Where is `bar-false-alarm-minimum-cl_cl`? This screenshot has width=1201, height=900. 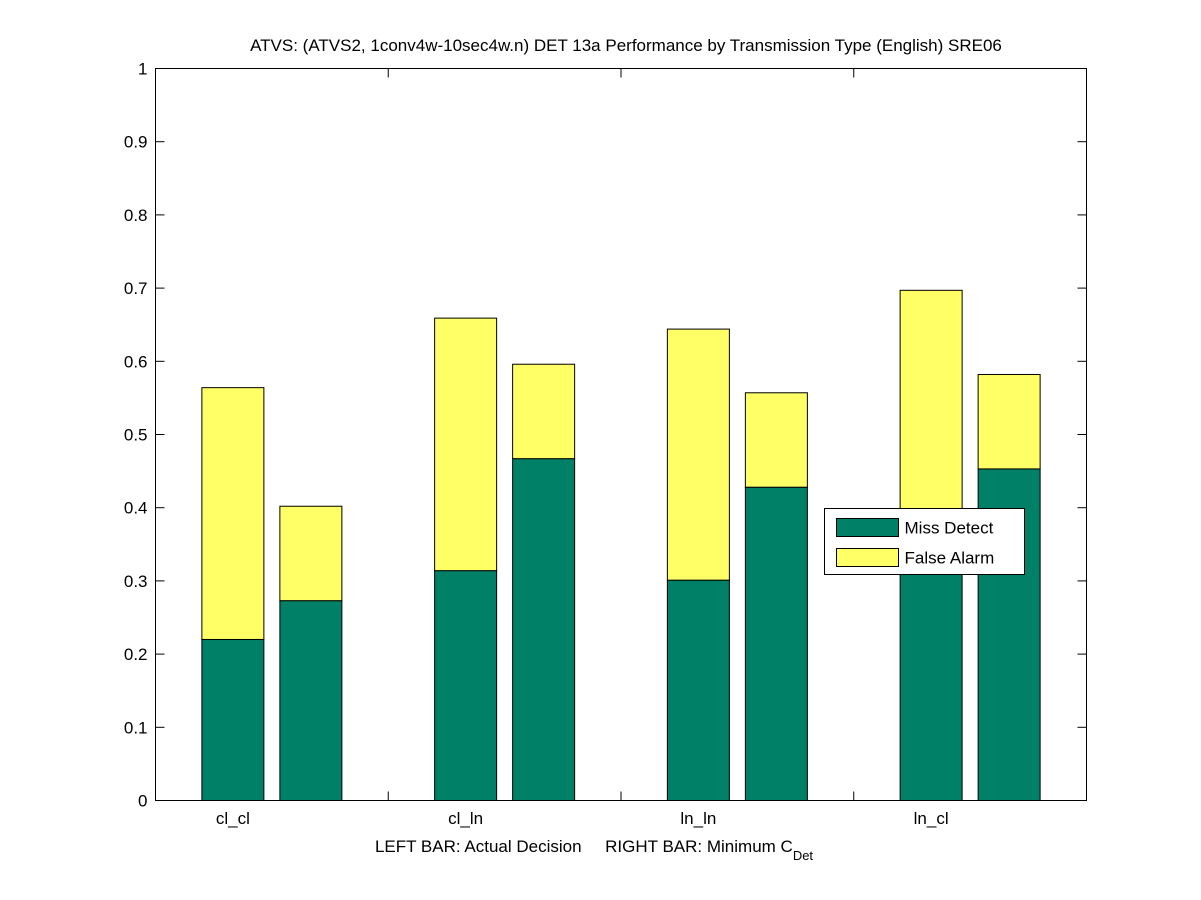 bar-false-alarm-minimum-cl_cl is located at coordinates (311, 553).